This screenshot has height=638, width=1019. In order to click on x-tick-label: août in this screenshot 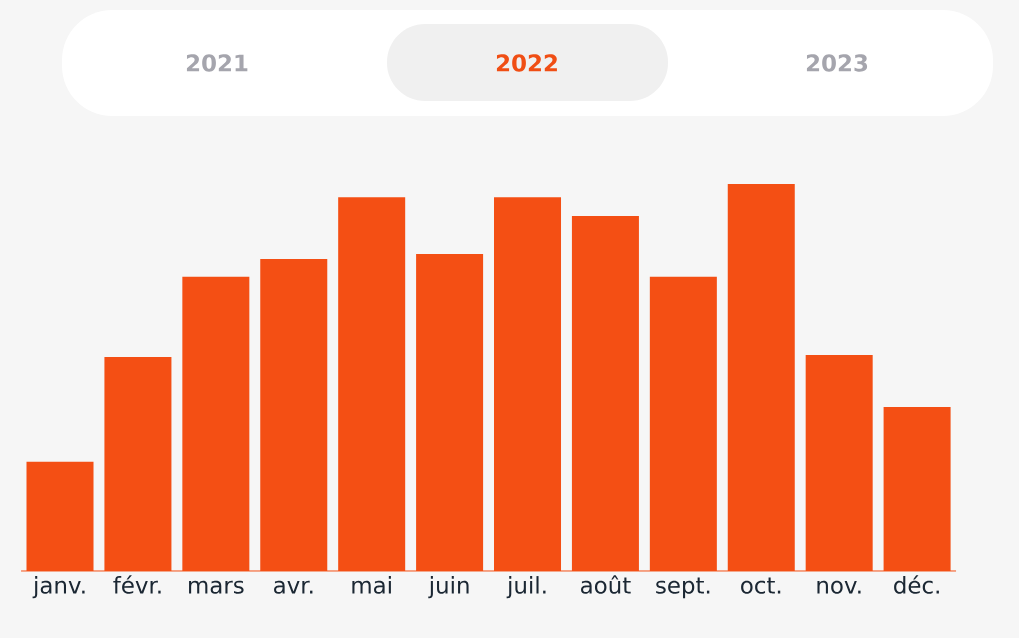, I will do `click(606, 584)`.